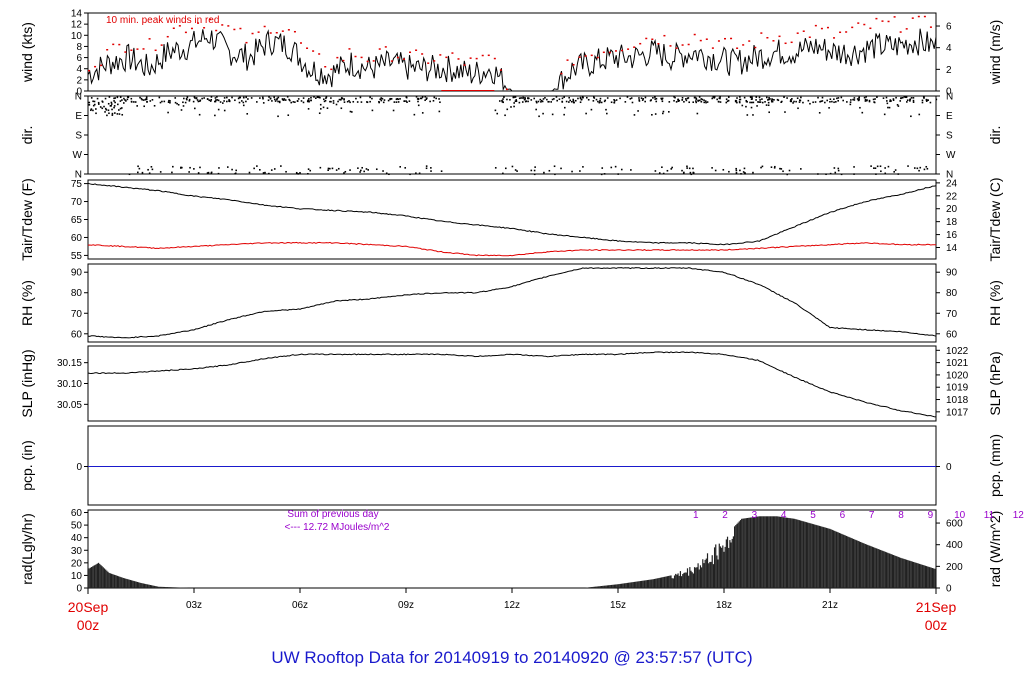  I want to click on hour-count-label: 1, so click(696, 515).